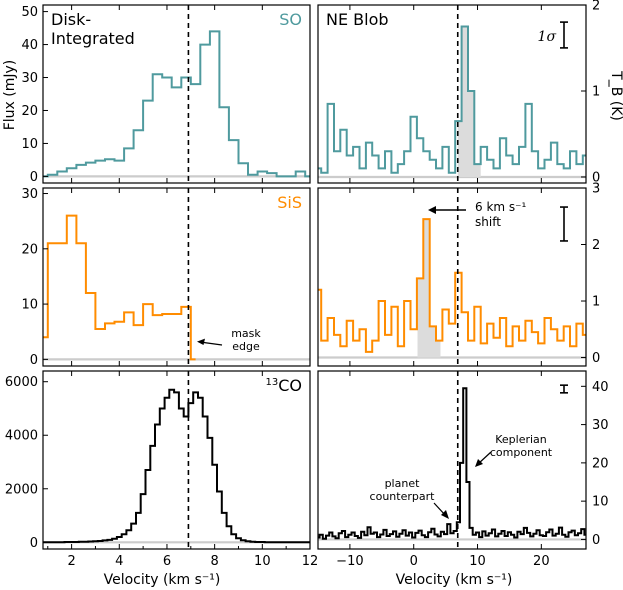  I want to click on shift-annotation-line: 6 km s⁻¹, so click(500, 207).